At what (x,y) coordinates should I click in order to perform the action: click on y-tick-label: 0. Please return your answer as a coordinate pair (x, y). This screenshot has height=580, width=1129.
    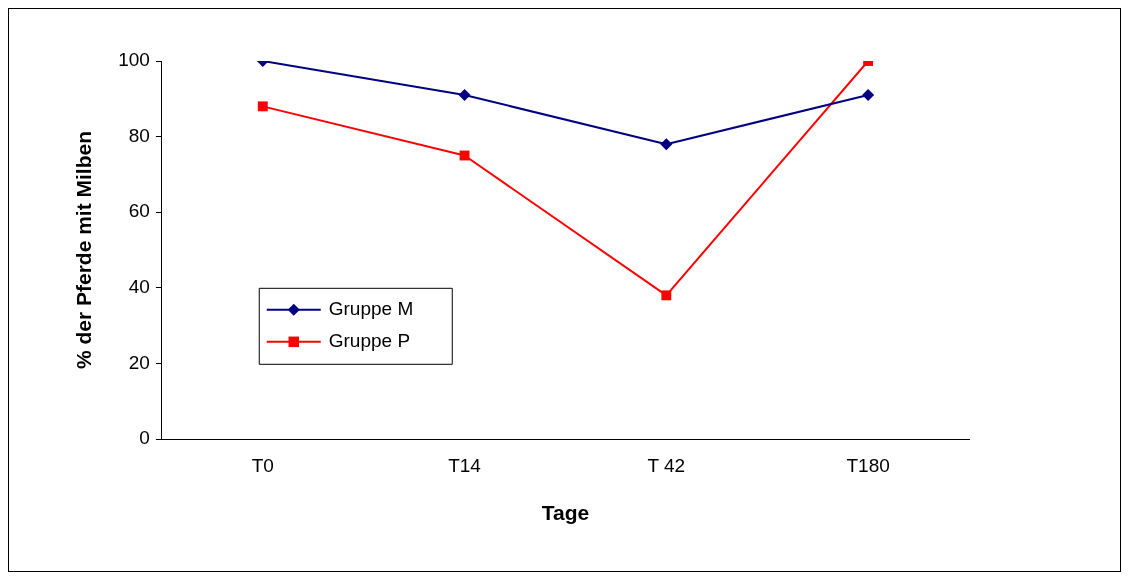
    Looking at the image, I should click on (144, 438).